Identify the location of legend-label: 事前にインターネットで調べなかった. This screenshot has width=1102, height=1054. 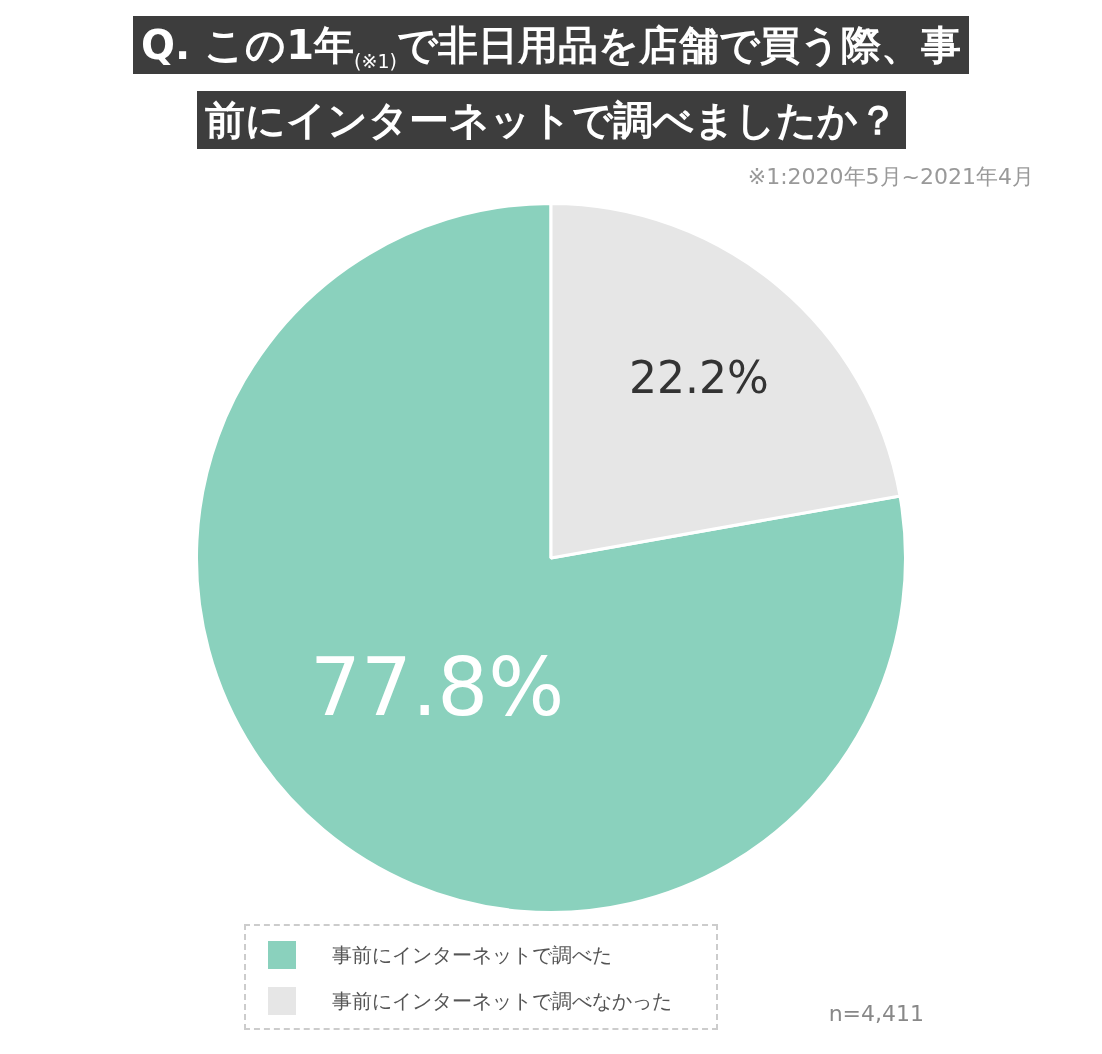
(502, 1001).